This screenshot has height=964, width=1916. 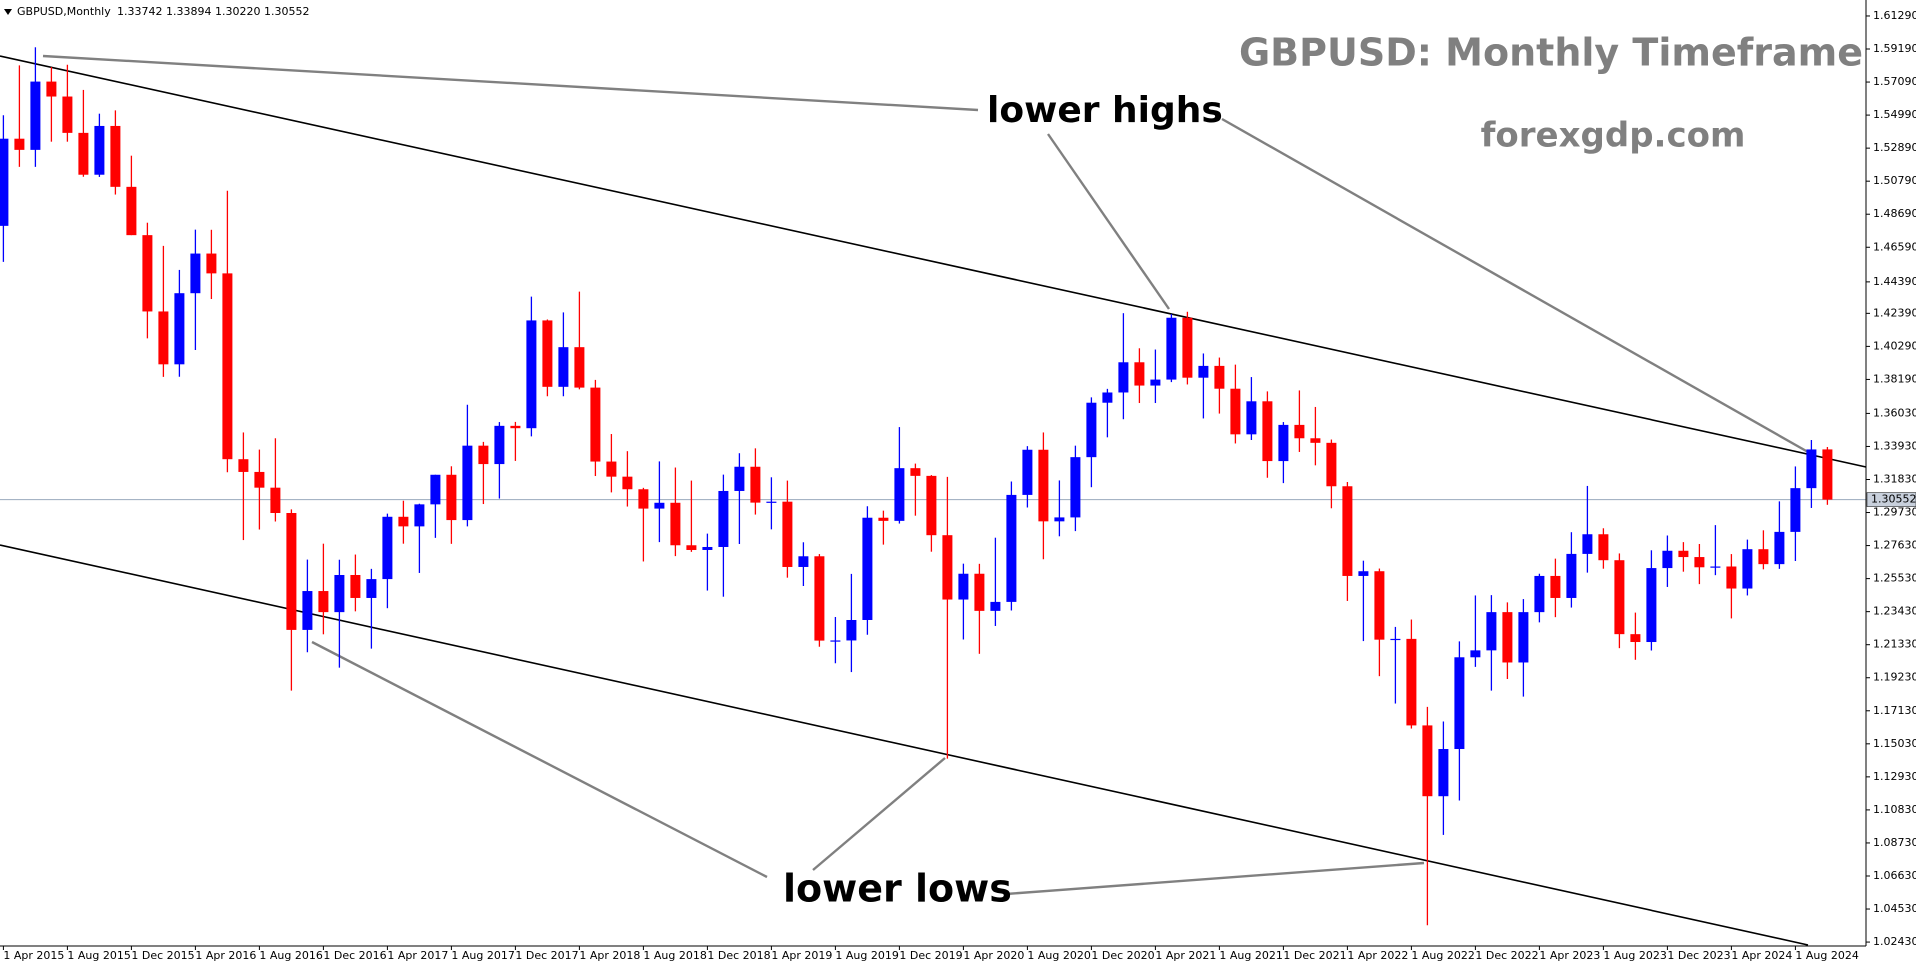 What do you see at coordinates (1698, 955) in the screenshot?
I see `x-tick-label: 1 Dec 2023` at bounding box center [1698, 955].